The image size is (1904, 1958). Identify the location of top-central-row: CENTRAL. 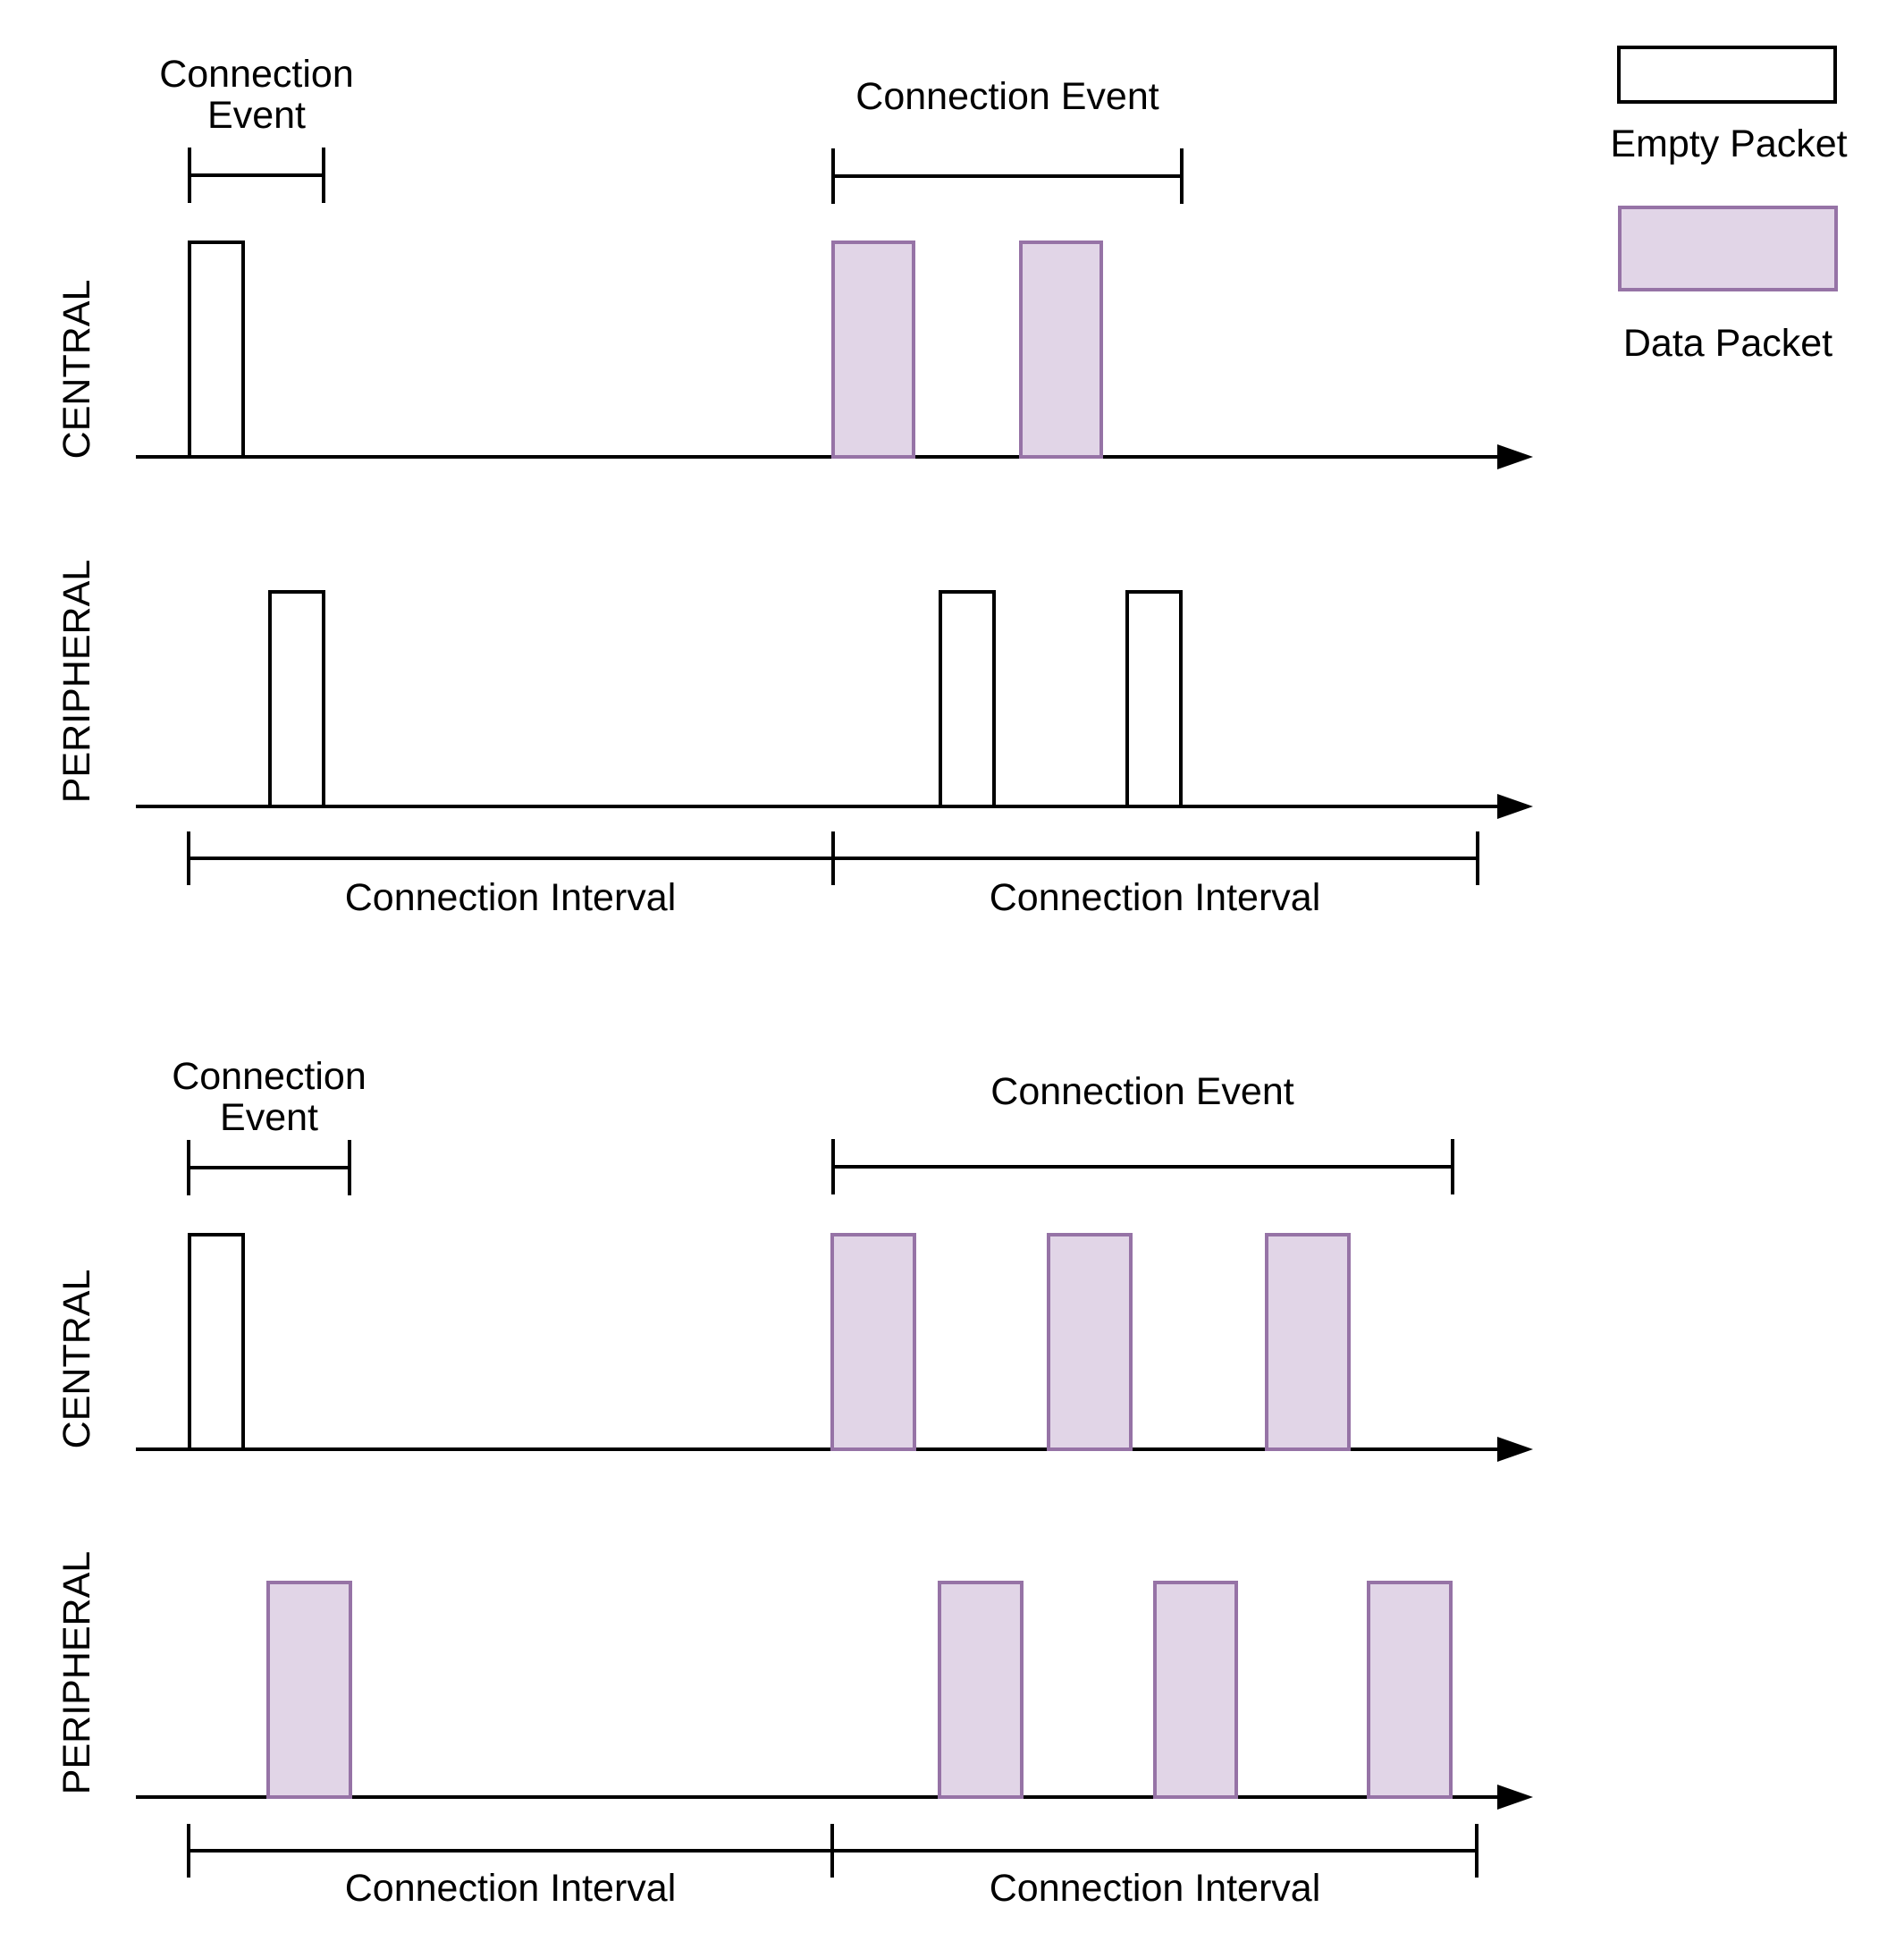
(794, 355).